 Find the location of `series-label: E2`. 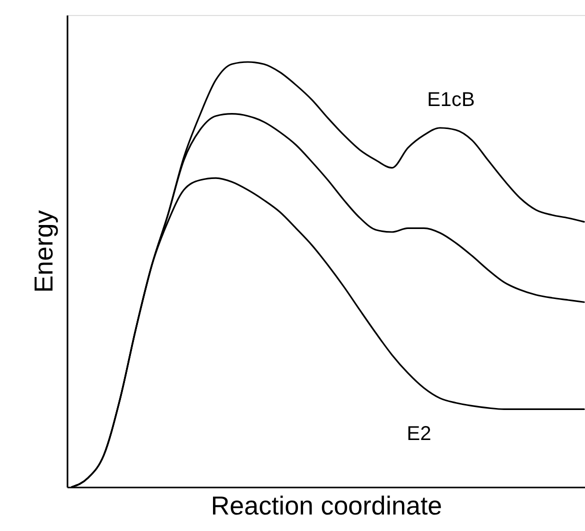

series-label: E2 is located at coordinates (419, 433).